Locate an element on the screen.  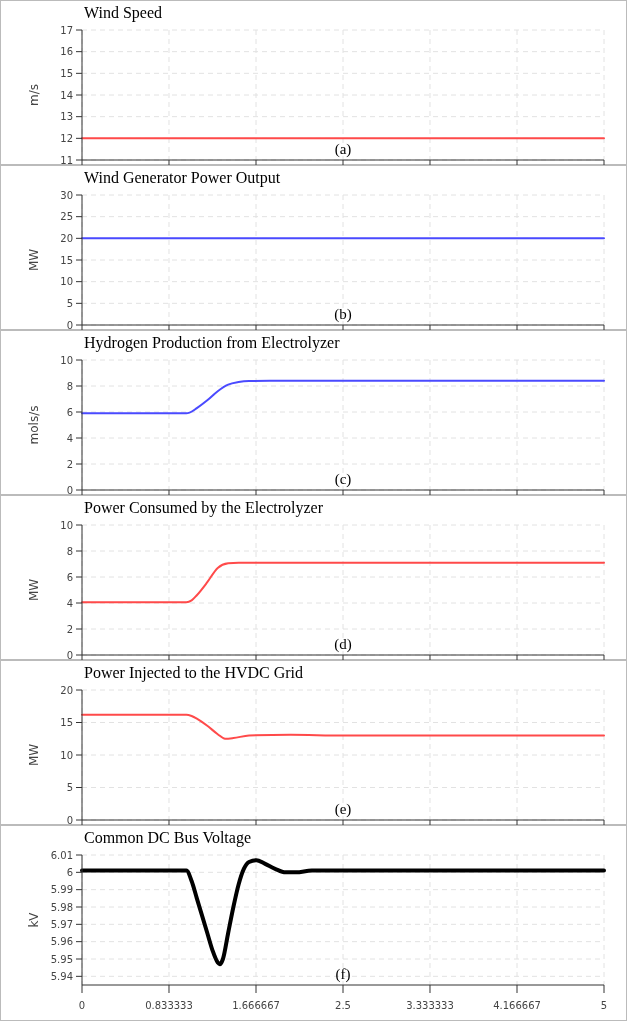
chart-title: Wind Speed is located at coordinates (123, 13).